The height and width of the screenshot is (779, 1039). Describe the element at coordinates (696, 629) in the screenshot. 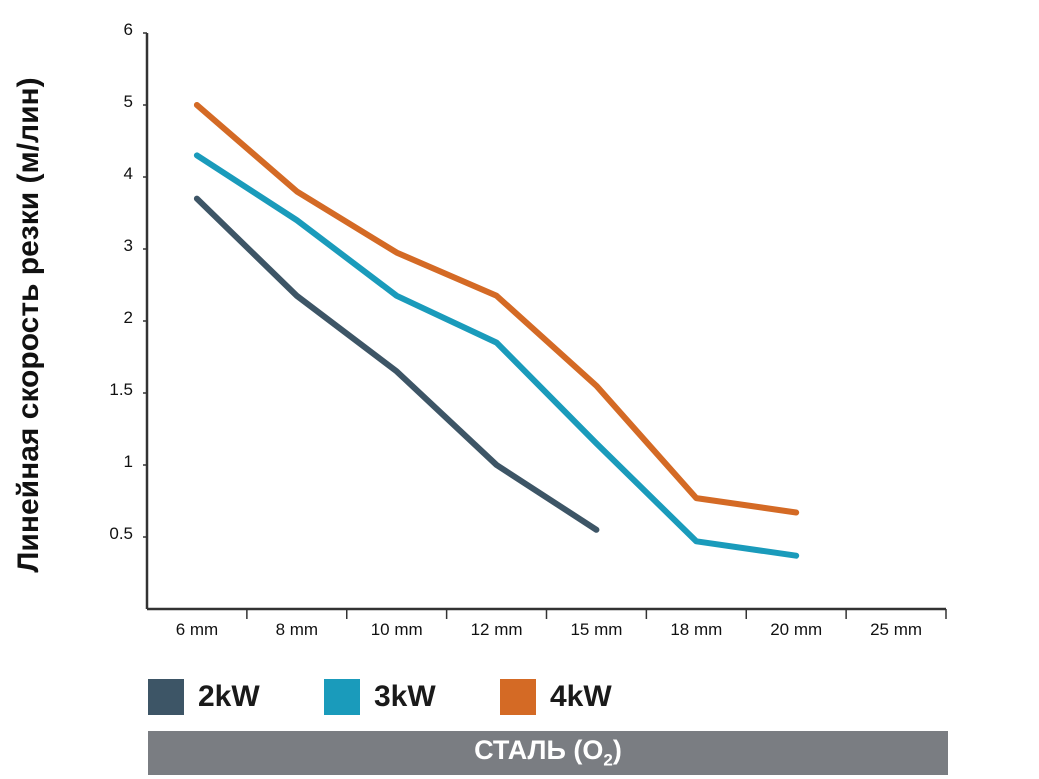

I see `x-tick-label: 18 mm` at that location.